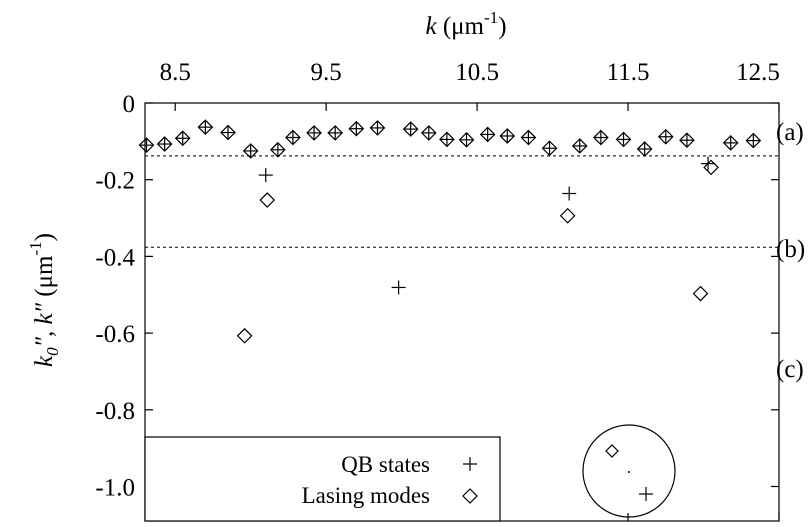 This screenshot has width=812, height=527. What do you see at coordinates (477, 72) in the screenshot?
I see `x-tick-label: 10.5` at bounding box center [477, 72].